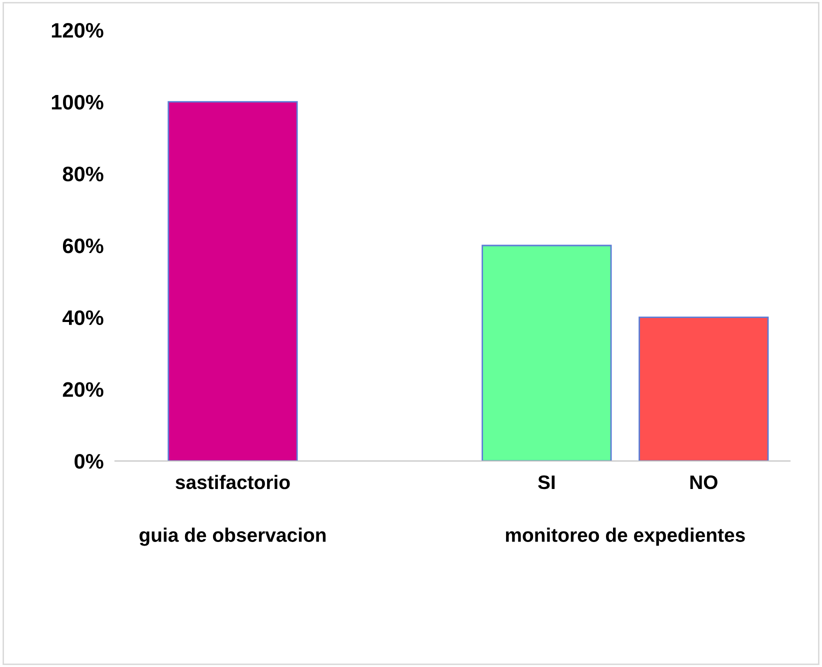 This screenshot has width=822, height=667. Describe the element at coordinates (83, 318) in the screenshot. I see `y-tick-label: 40%` at that location.